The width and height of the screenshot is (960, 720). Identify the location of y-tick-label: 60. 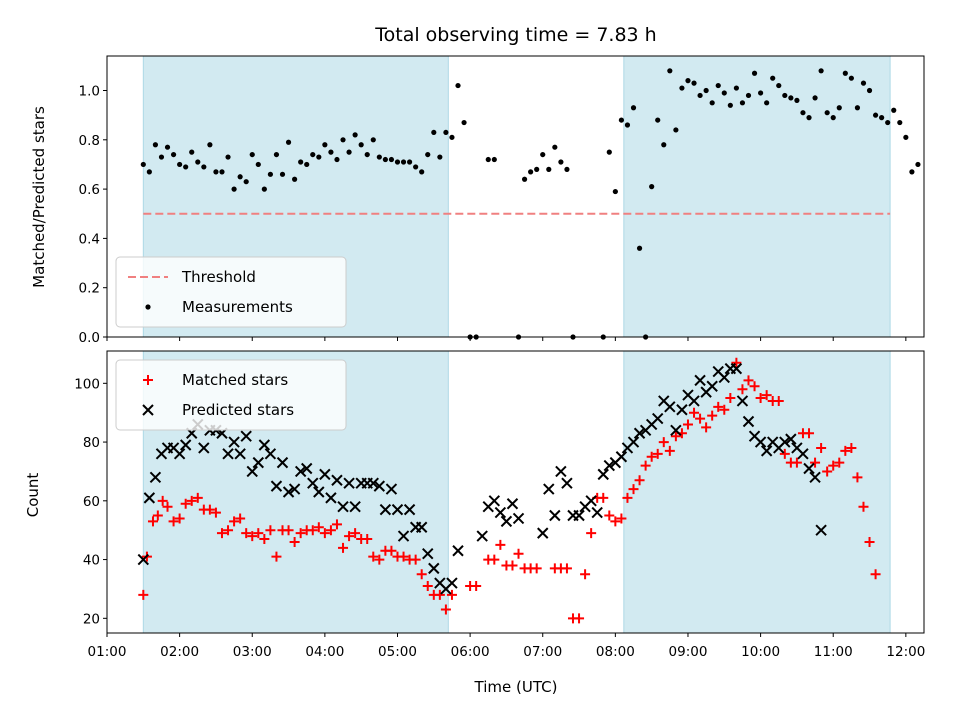
(91, 502).